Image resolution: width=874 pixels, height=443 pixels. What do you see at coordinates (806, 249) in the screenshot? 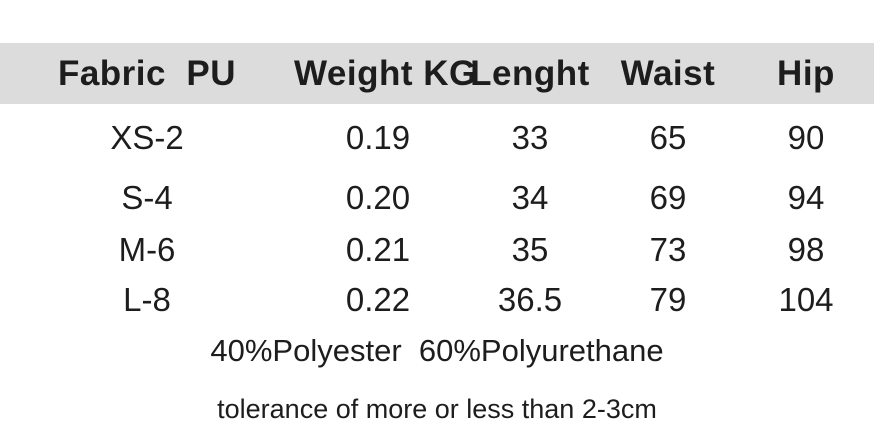
I see `hip-cell: 98` at bounding box center [806, 249].